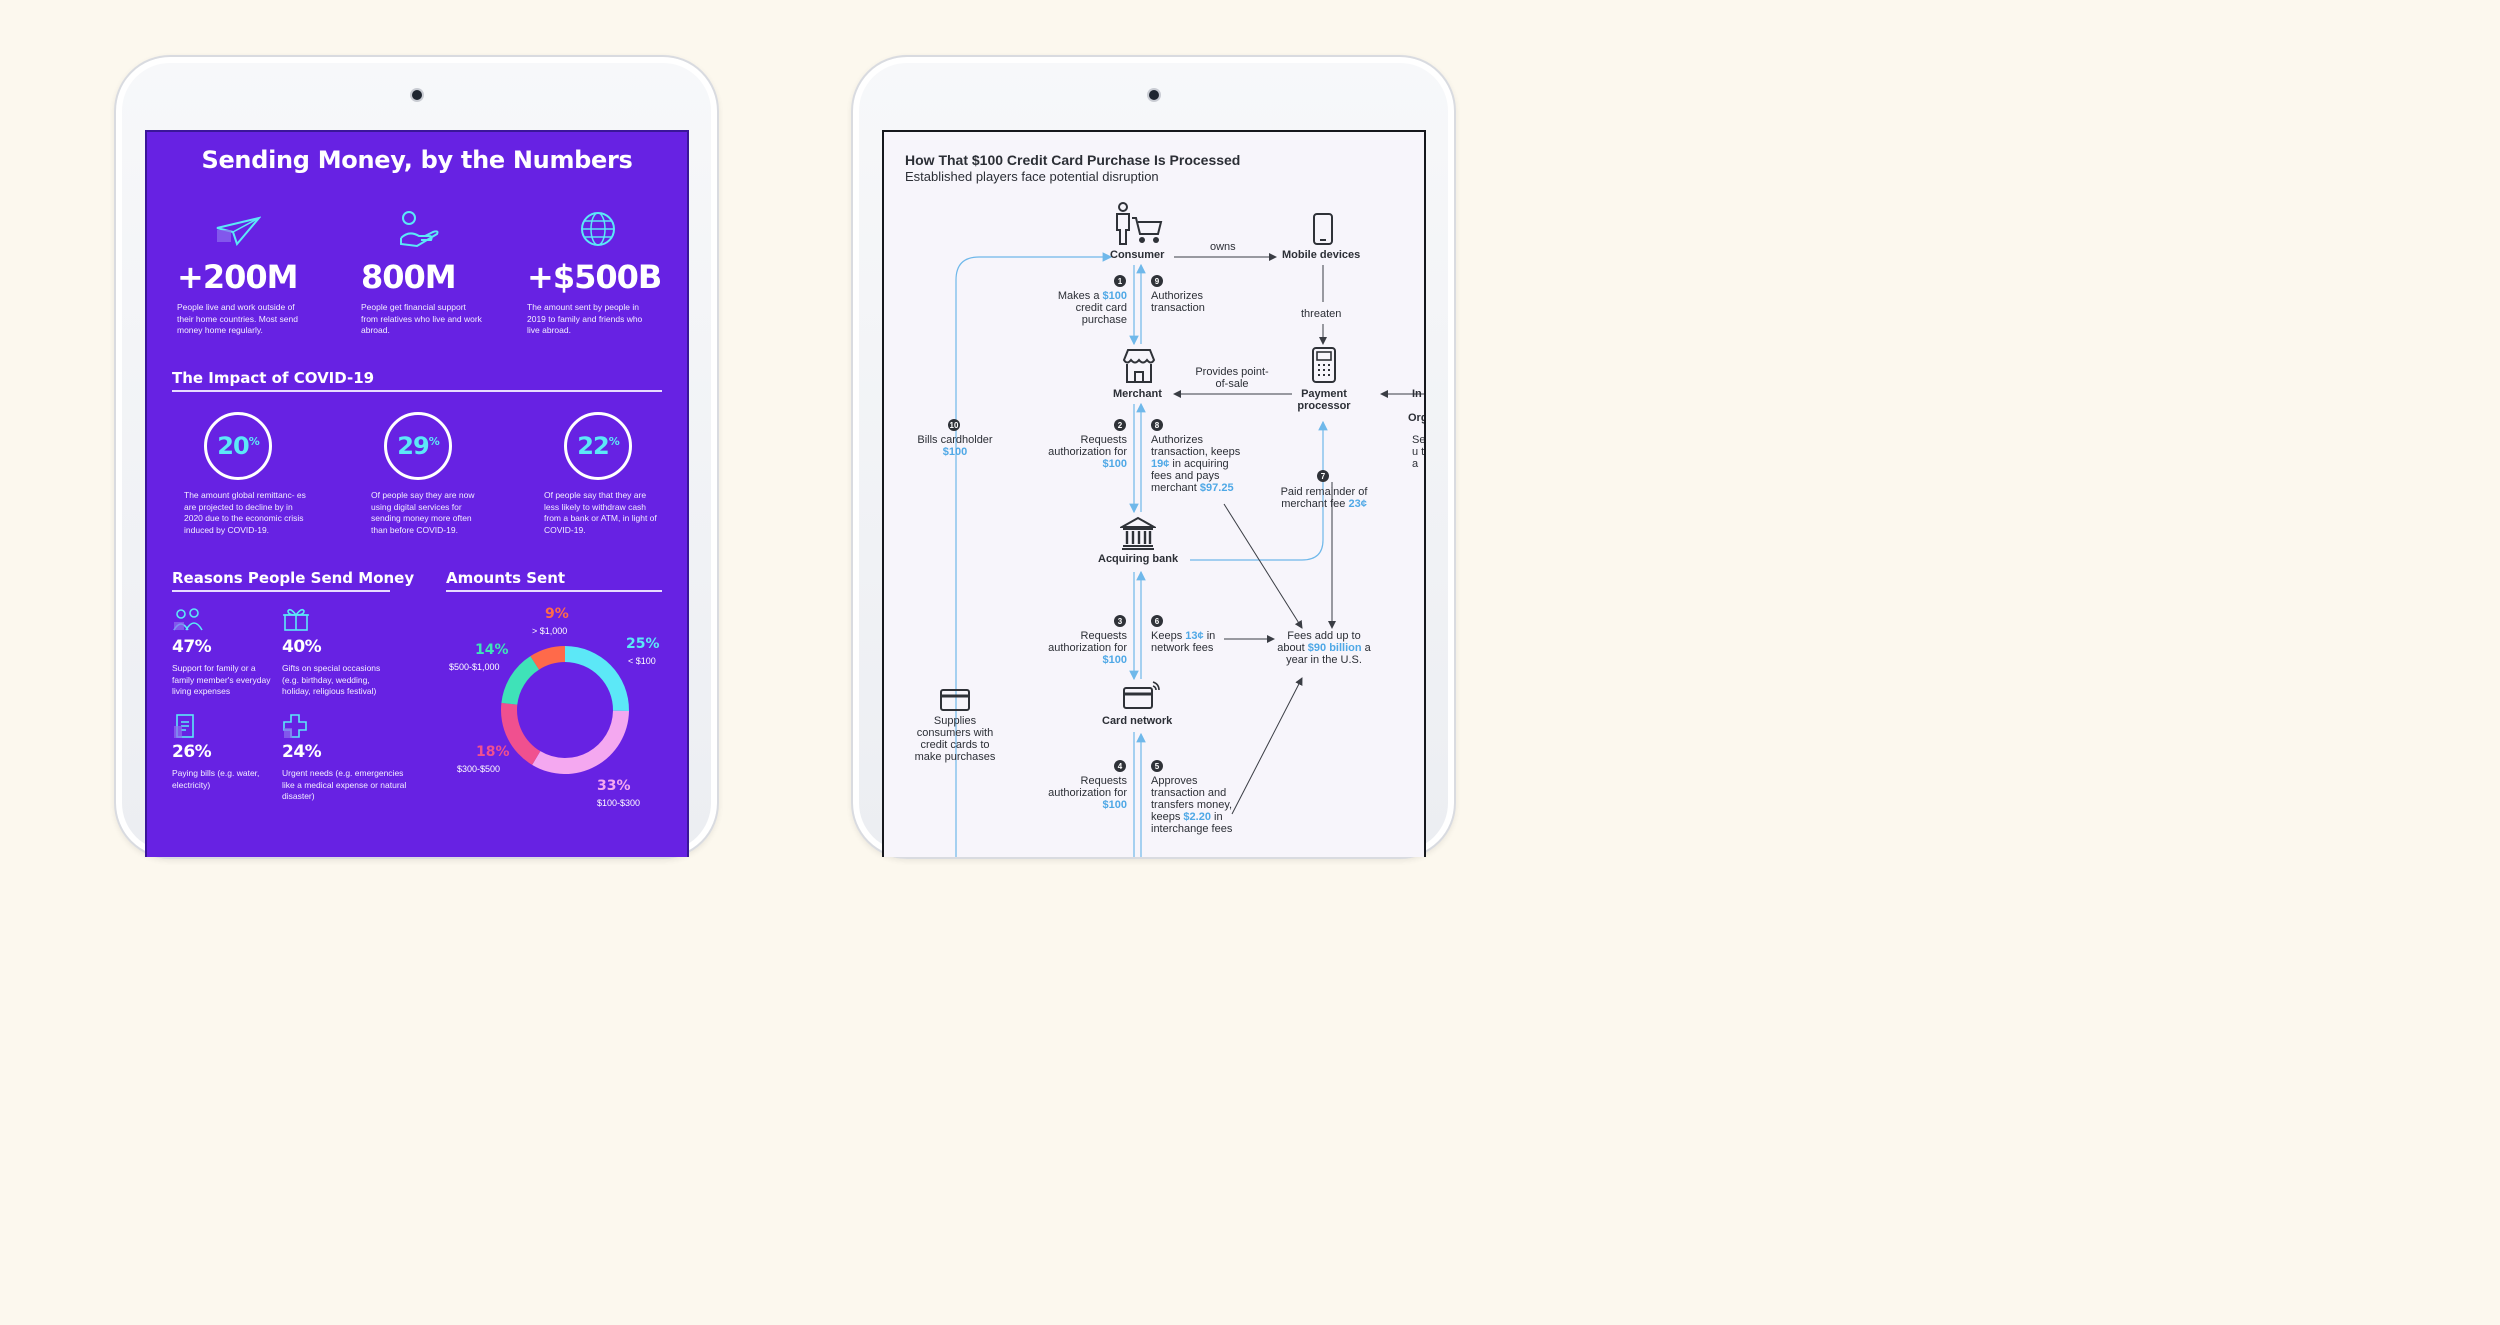  I want to click on donut-percent-label: 25%, so click(643, 644).